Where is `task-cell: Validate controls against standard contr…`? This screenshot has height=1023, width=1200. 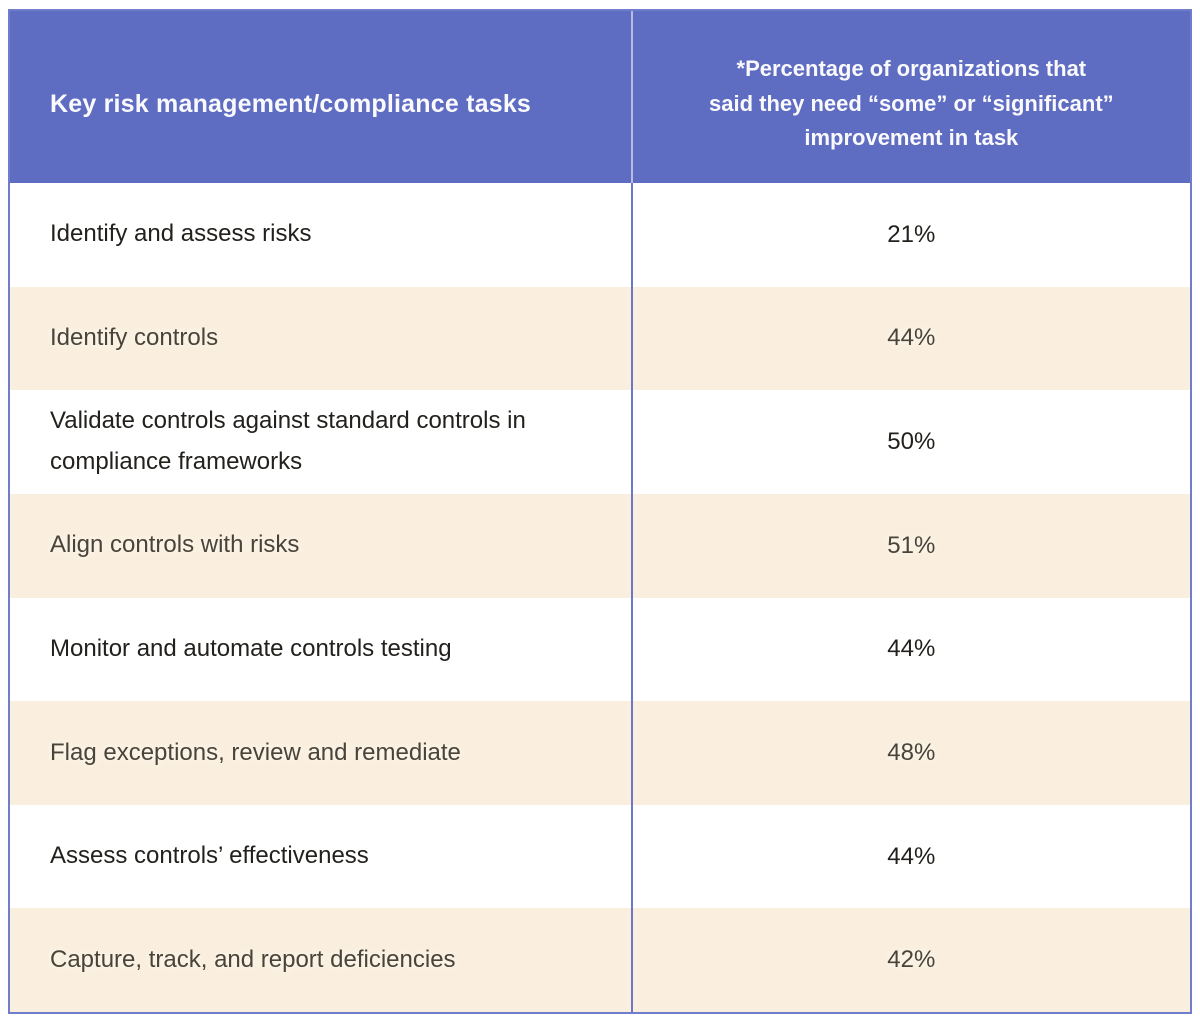
task-cell: Validate controls against standard contr… is located at coordinates (320, 442).